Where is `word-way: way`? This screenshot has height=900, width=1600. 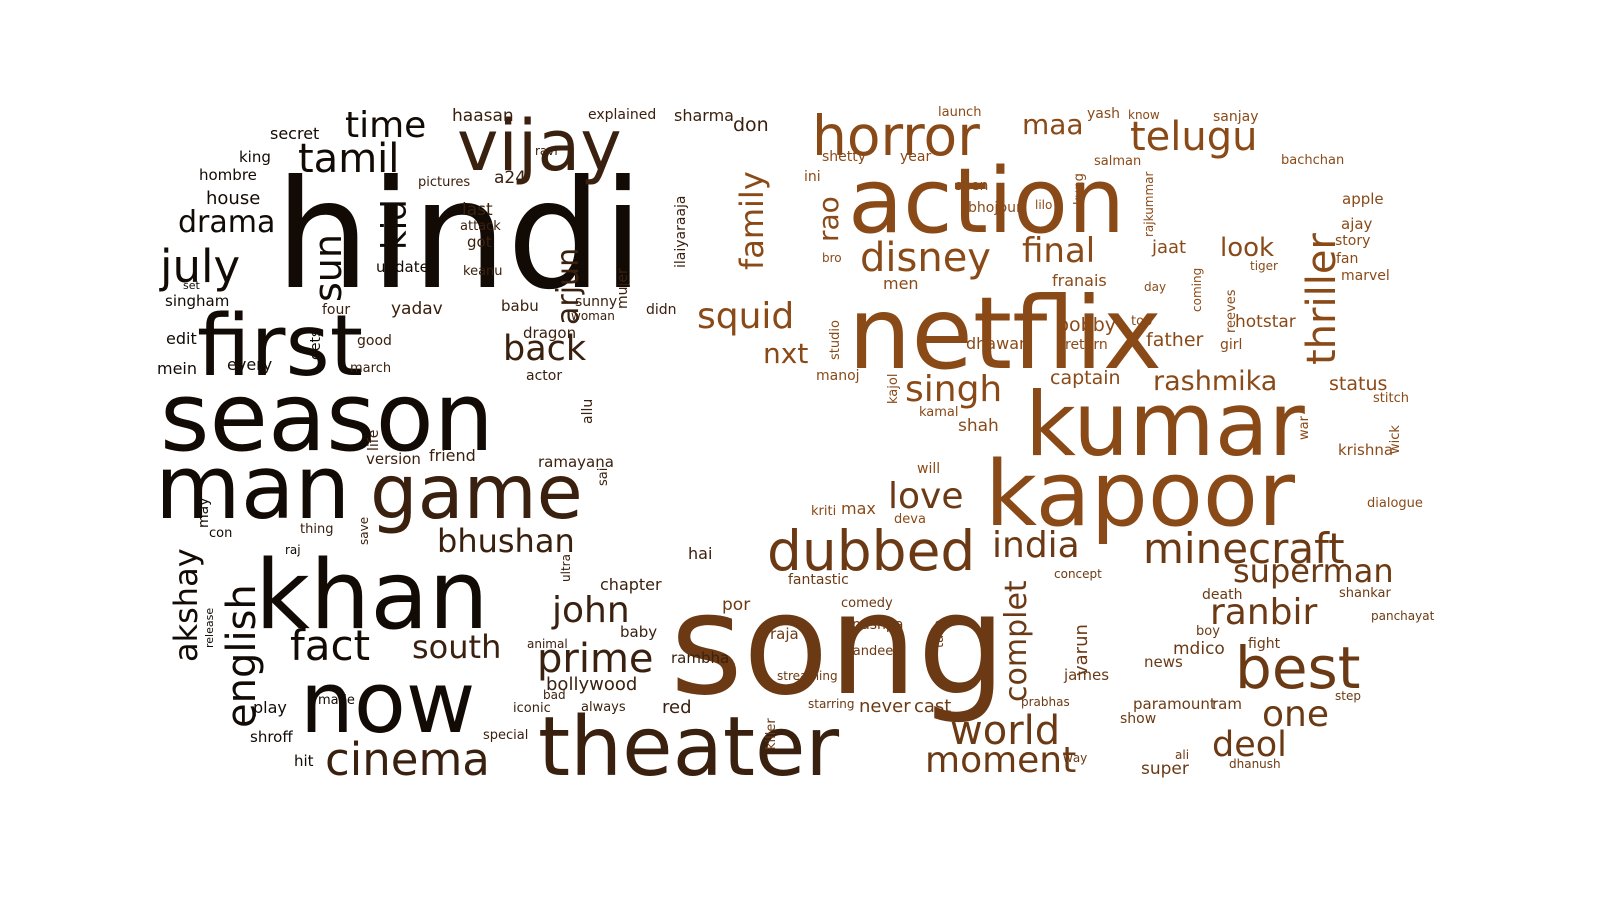
word-way: way is located at coordinates (1075, 758).